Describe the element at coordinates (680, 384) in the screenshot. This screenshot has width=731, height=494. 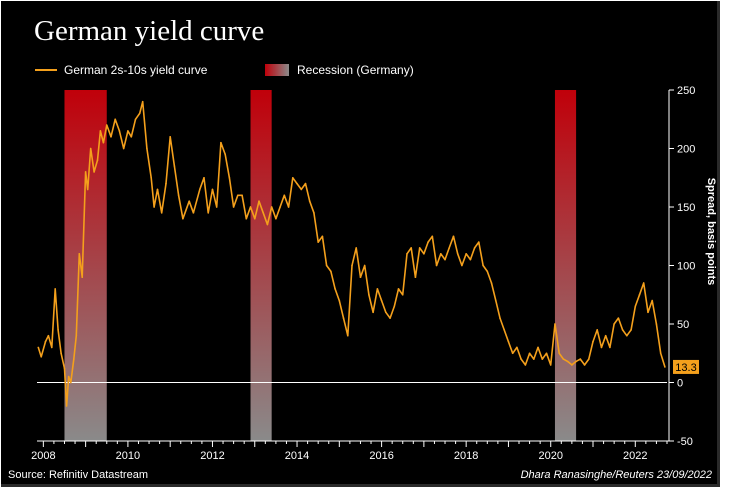
I see `y-tick-label: 0` at that location.